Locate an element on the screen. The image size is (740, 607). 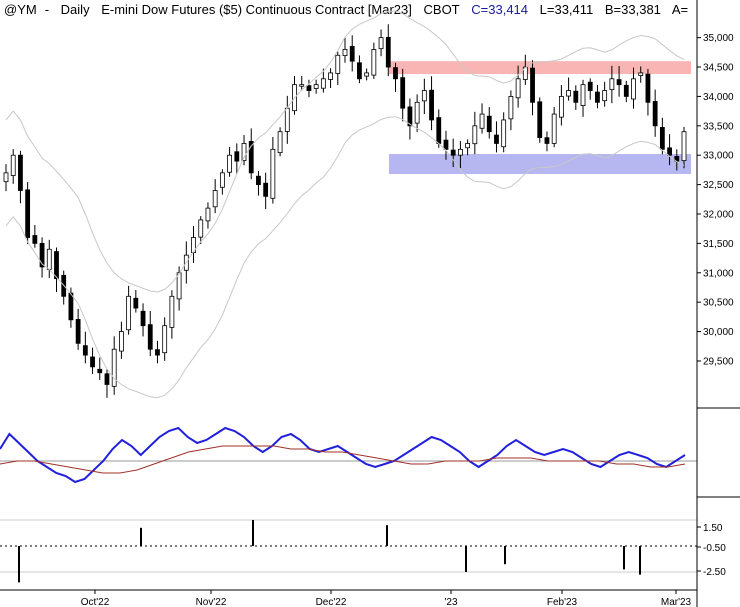
oscillator-slow-line is located at coordinates (343, 459).